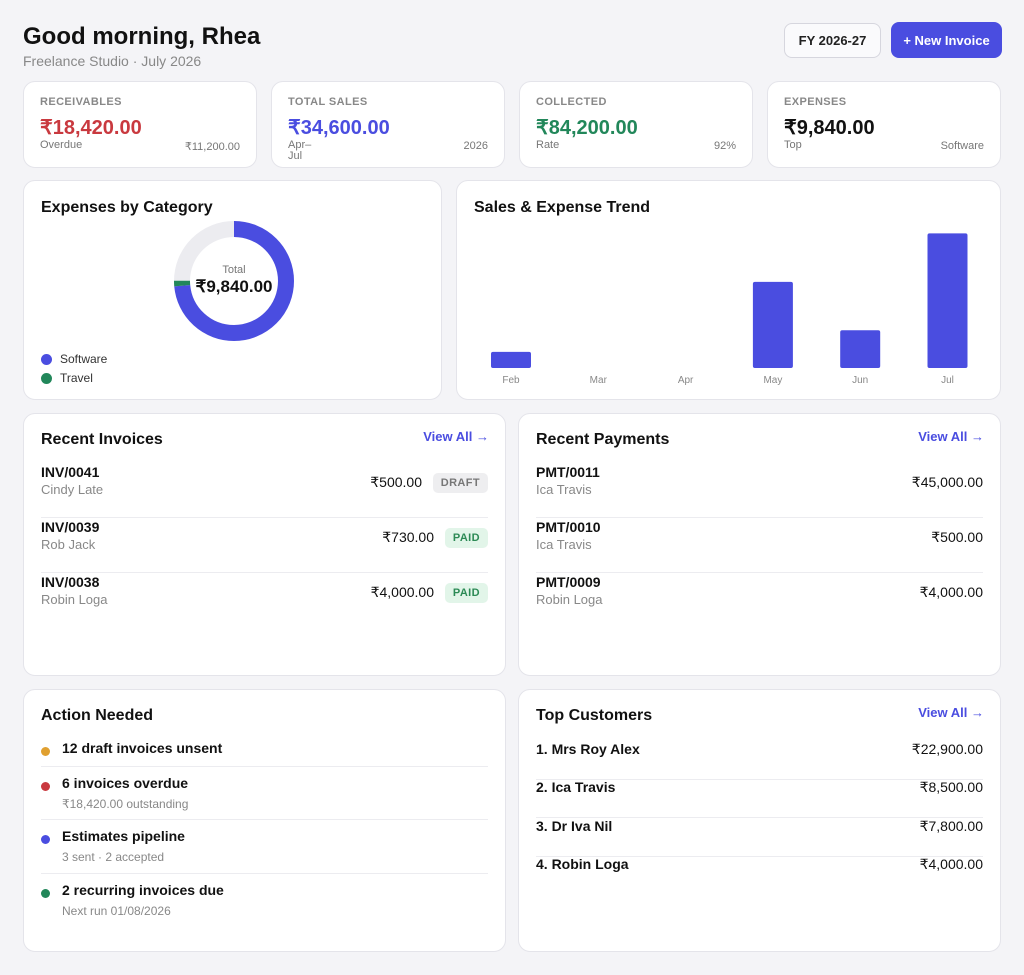  Describe the element at coordinates (76, 378) in the screenshot. I see `legend-label: Travel` at that location.